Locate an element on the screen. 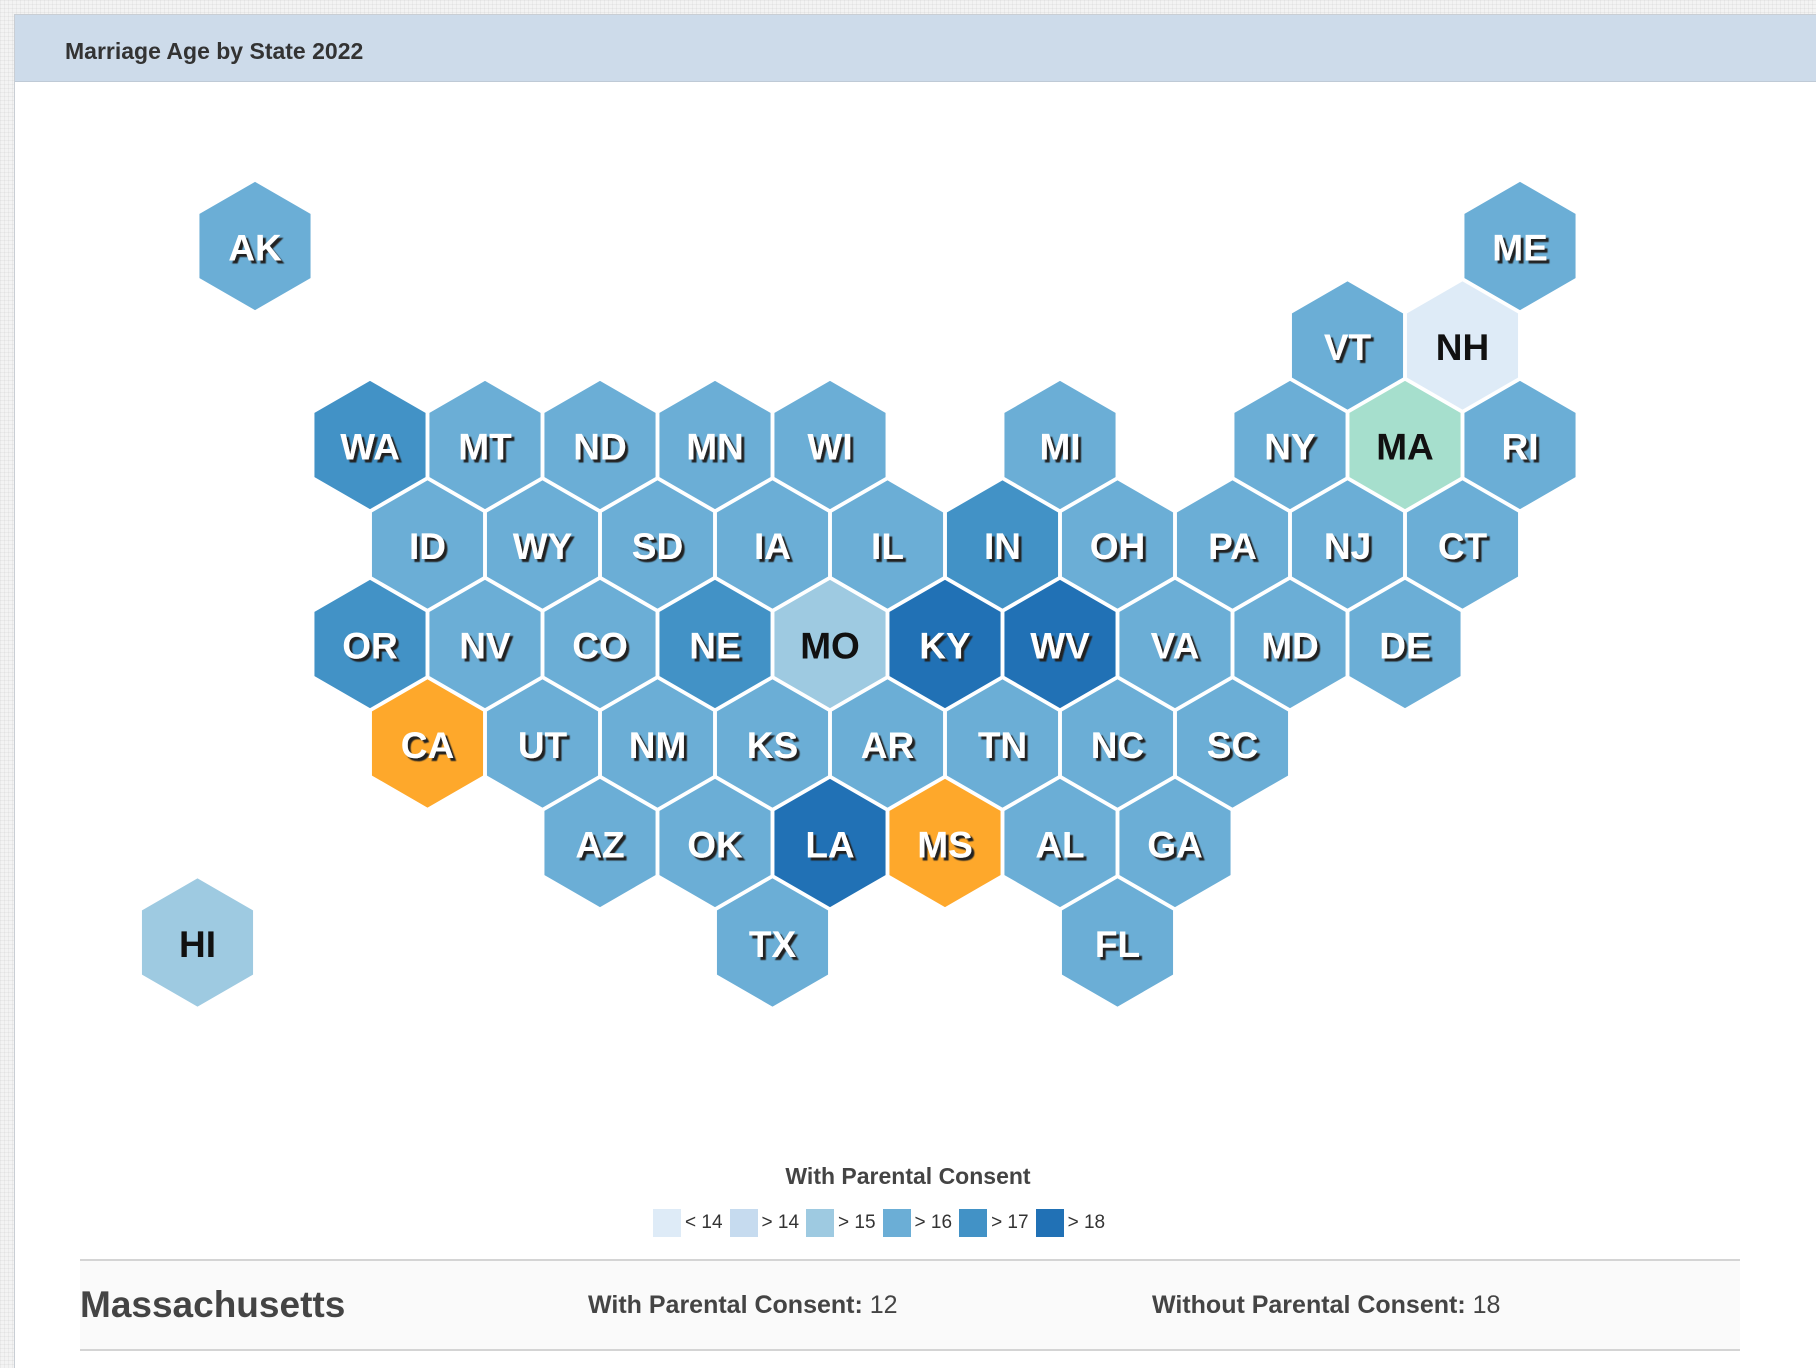 This screenshot has width=1816, height=1368. selected-state-name: Massachusetts is located at coordinates (213, 1304).